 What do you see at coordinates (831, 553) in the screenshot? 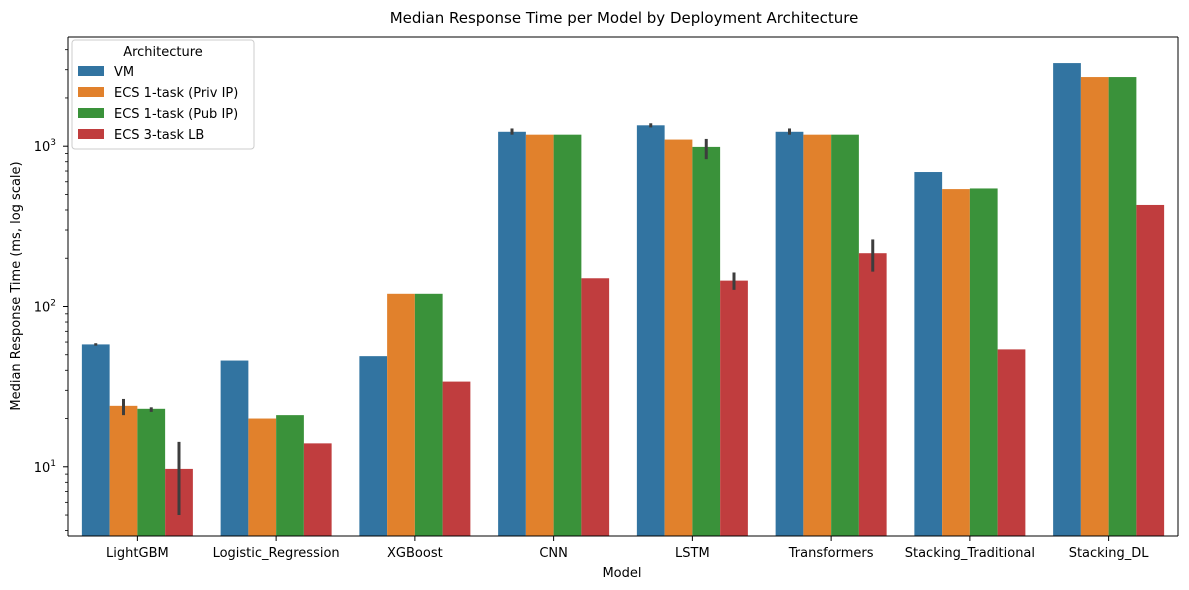
I see `x-tick-label: Transformers` at bounding box center [831, 553].